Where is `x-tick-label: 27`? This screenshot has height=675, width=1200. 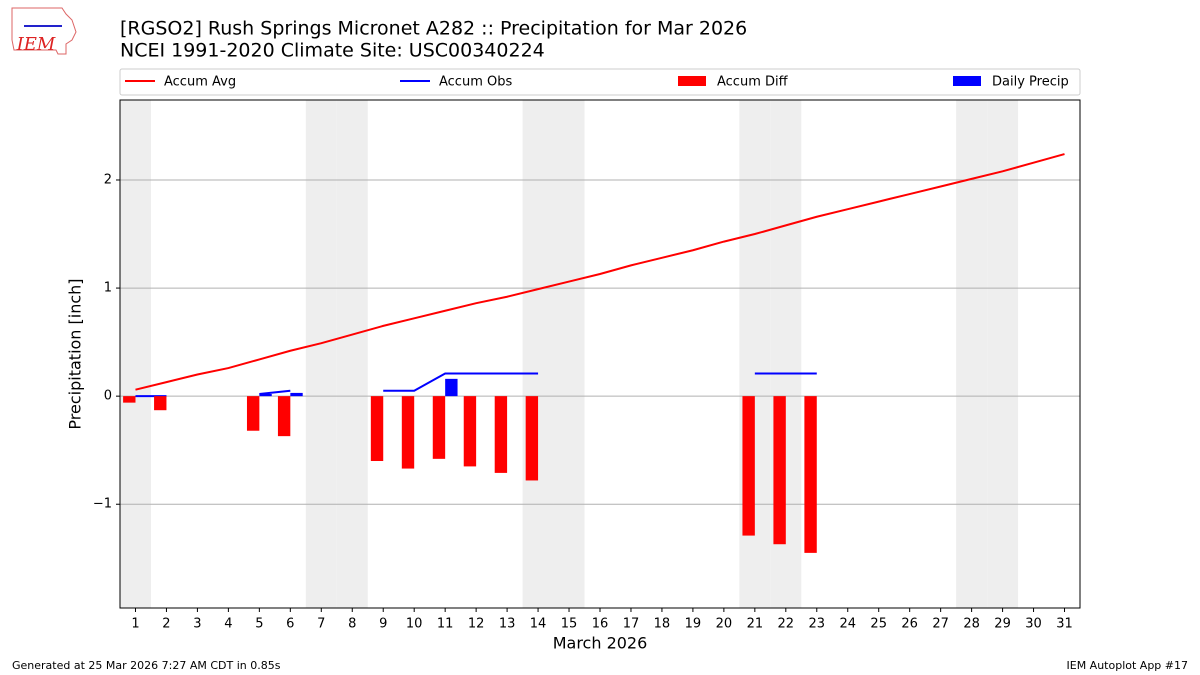 x-tick-label: 27 is located at coordinates (940, 624).